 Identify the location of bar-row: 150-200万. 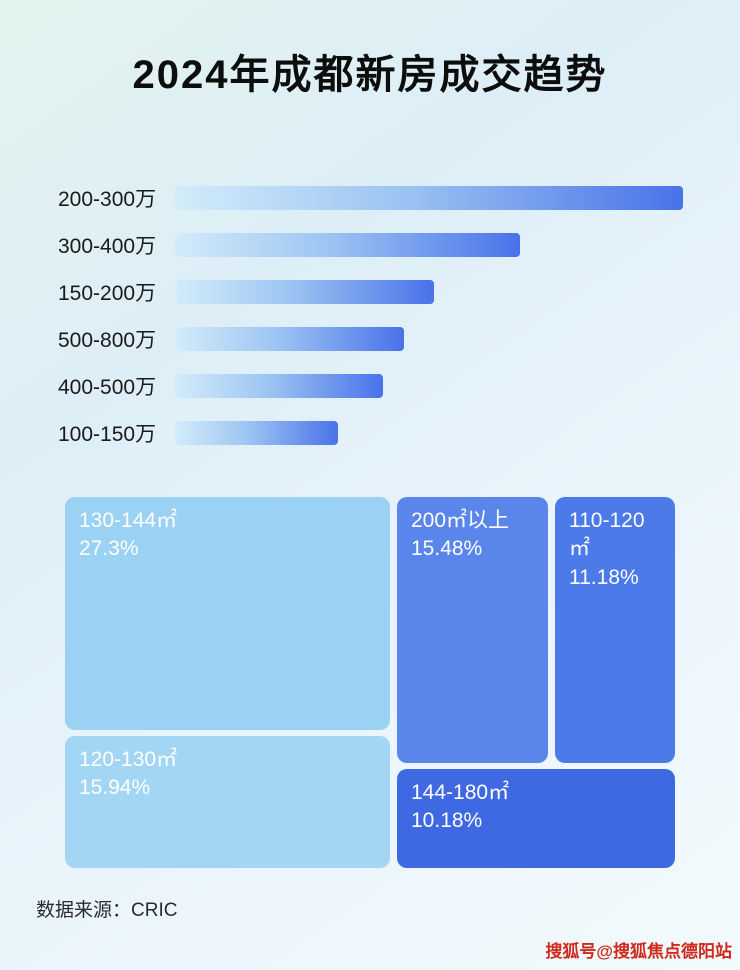
(370, 292).